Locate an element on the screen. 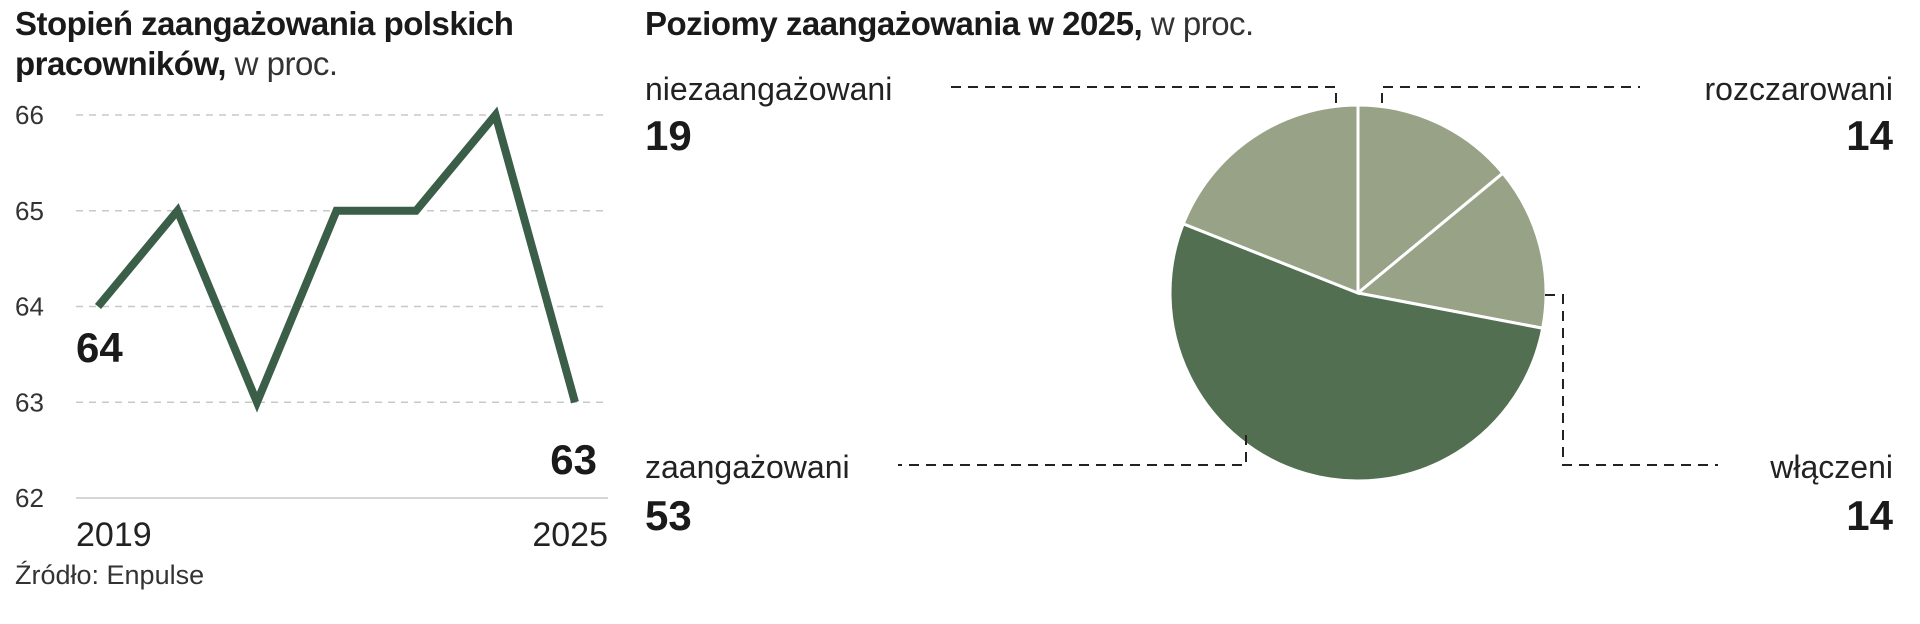  leader-line-rozczarowani is located at coordinates (1510, 94).